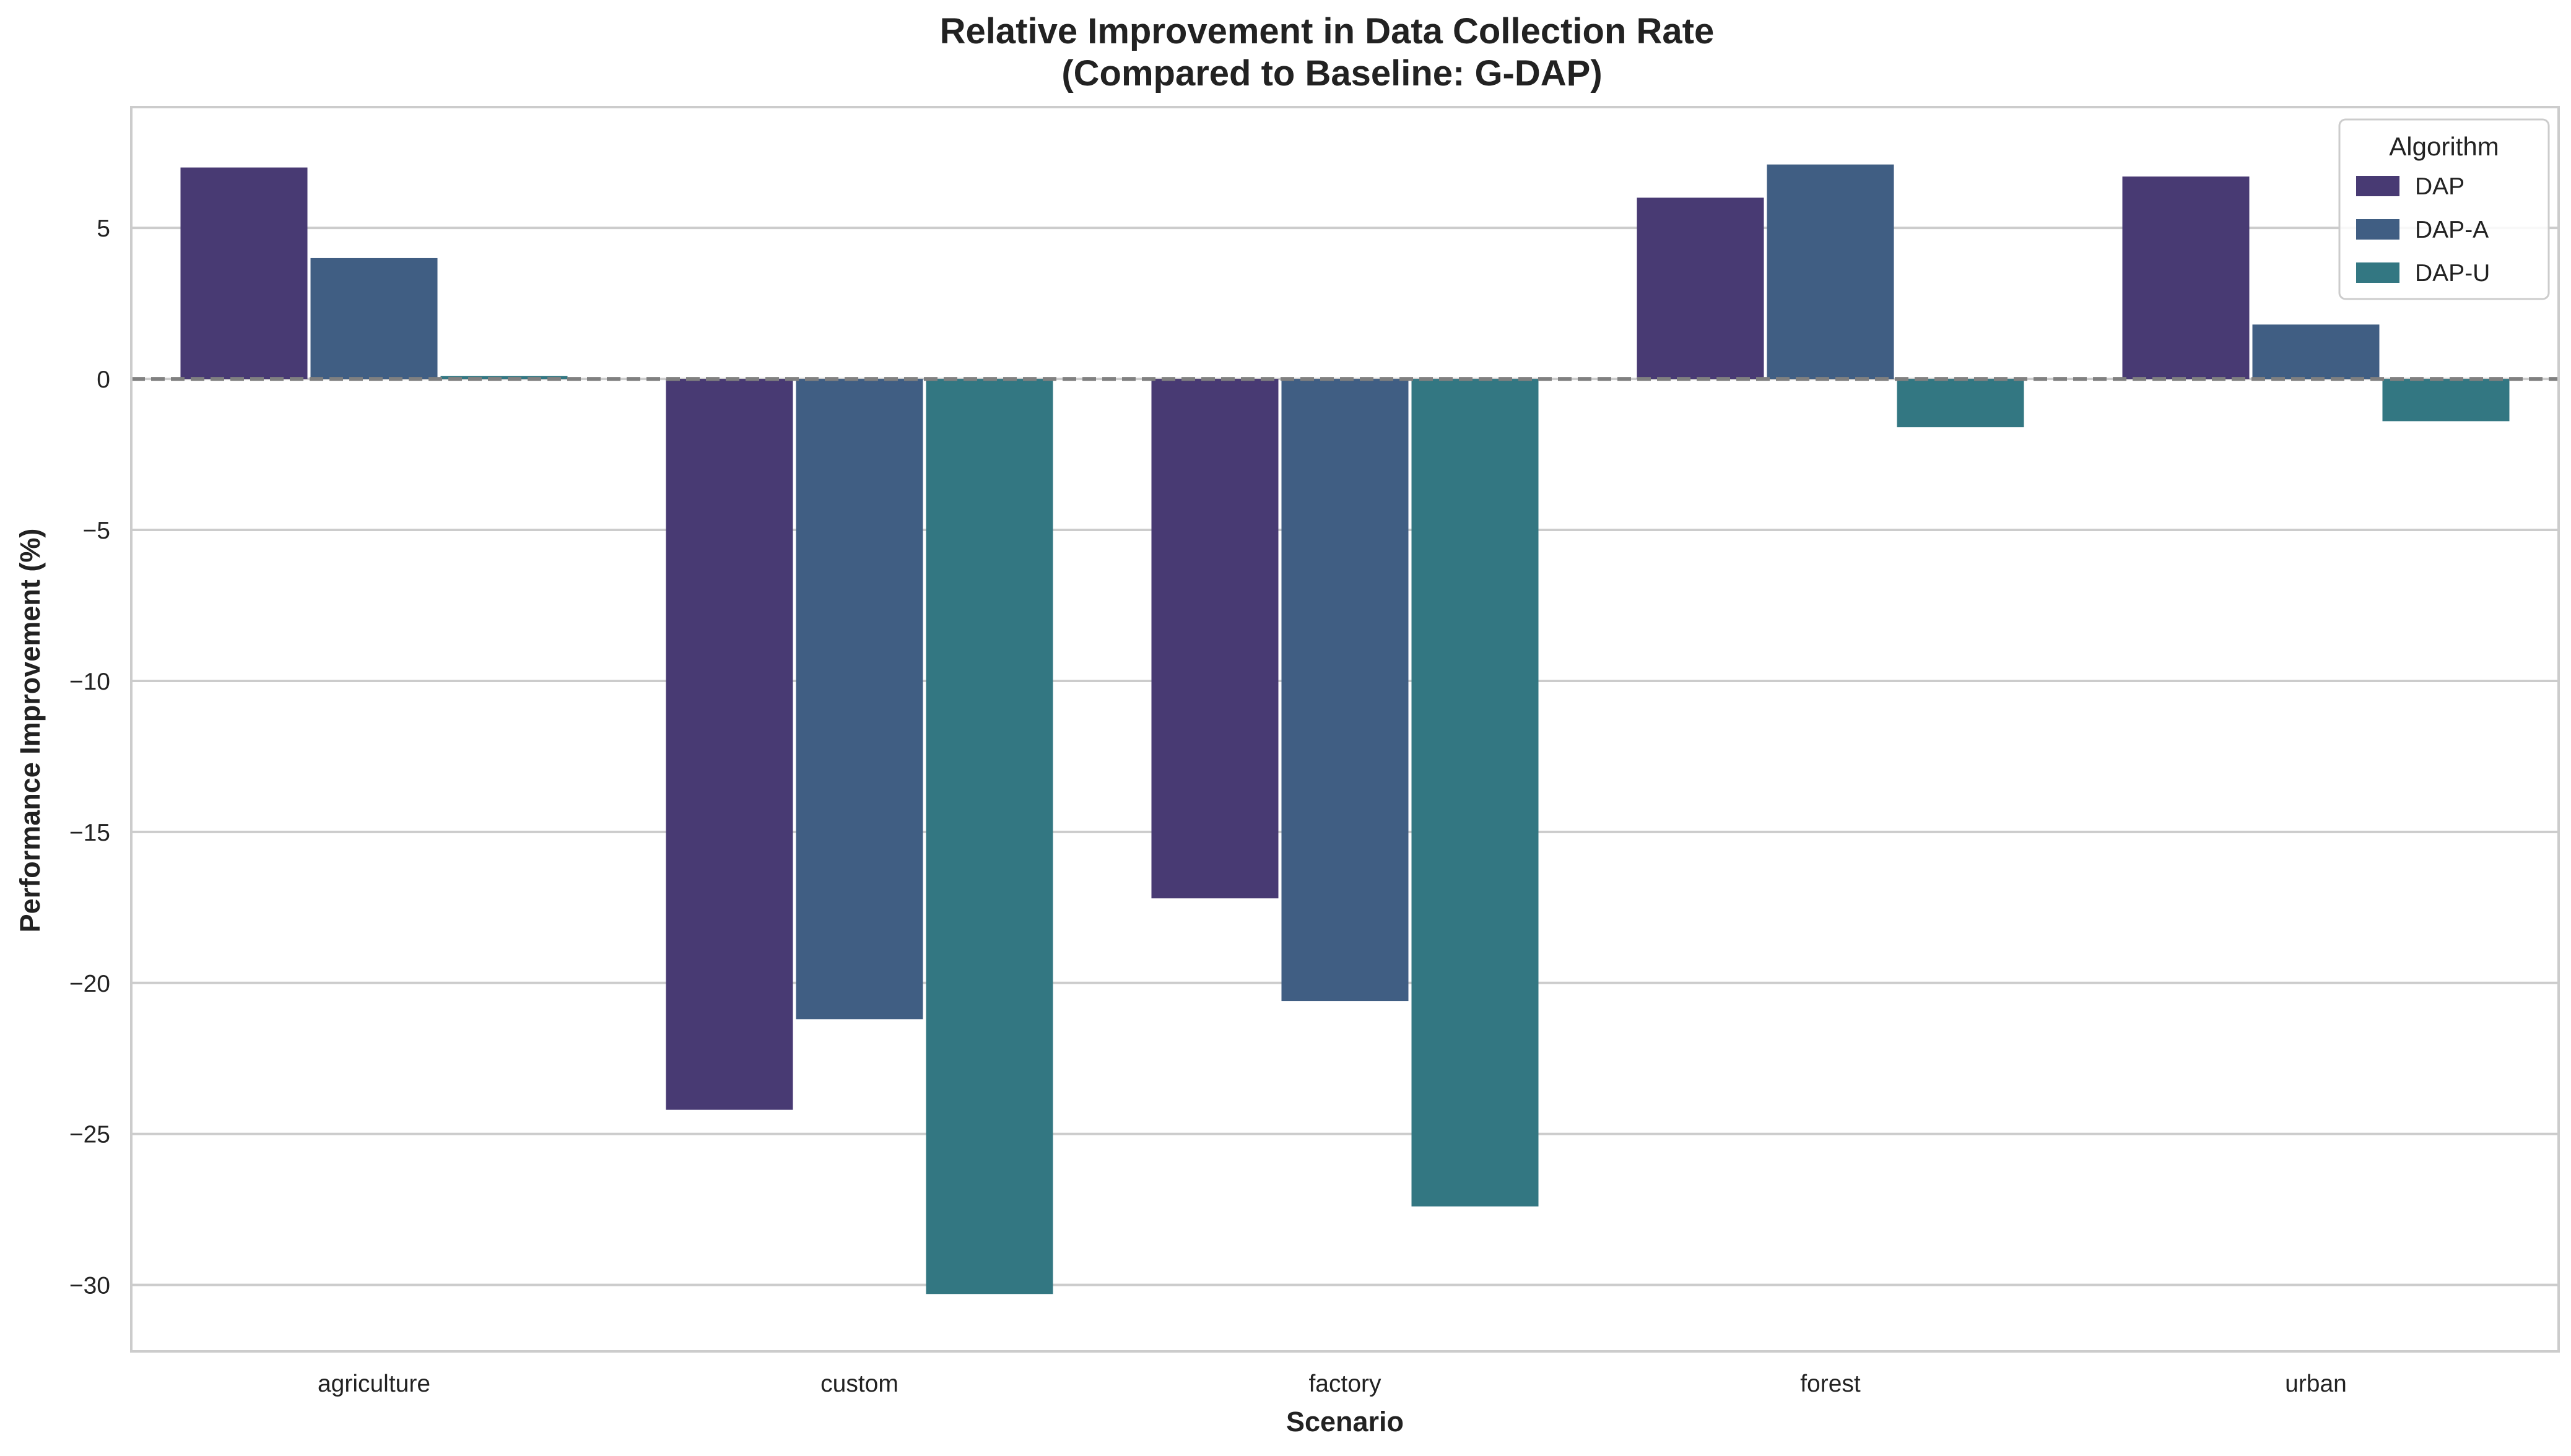  What do you see at coordinates (504, 377) in the screenshot?
I see `bar-dap-u-agriculture` at bounding box center [504, 377].